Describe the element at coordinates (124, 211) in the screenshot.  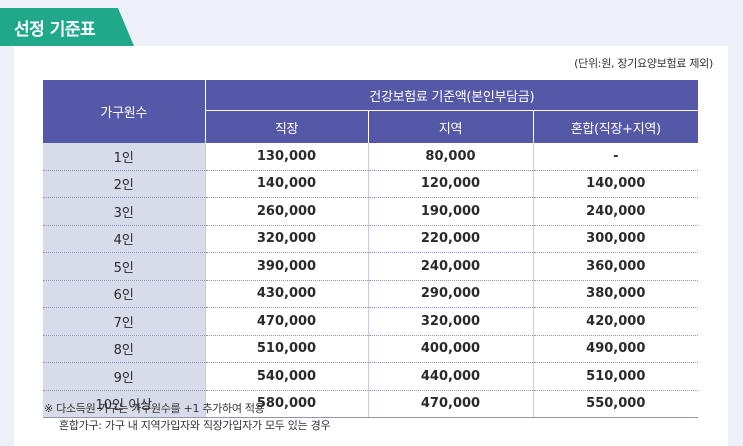
I see `household-cell: 3인` at that location.